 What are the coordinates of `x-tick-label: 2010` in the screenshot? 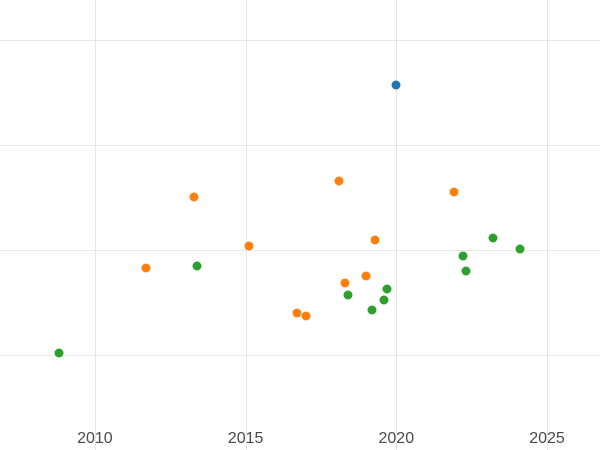 It's located at (95, 438).